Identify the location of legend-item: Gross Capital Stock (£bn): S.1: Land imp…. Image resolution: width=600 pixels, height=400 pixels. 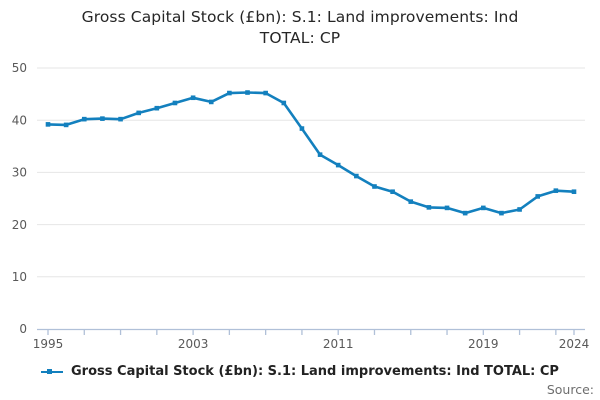
(300, 371).